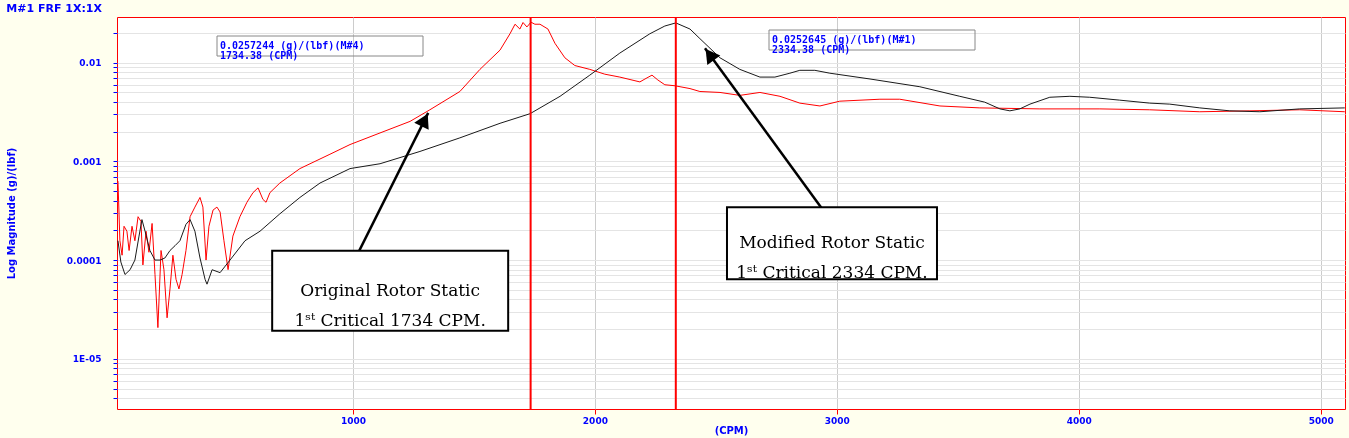  Describe the element at coordinates (90, 63) in the screenshot. I see `y-tick-label: 0.01` at that location.